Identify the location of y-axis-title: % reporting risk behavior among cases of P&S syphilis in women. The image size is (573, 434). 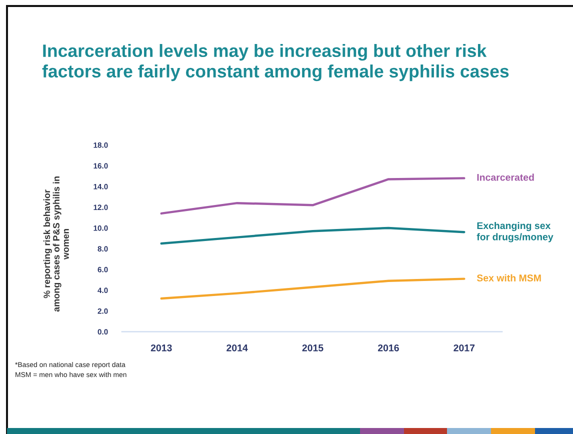
(56, 244).